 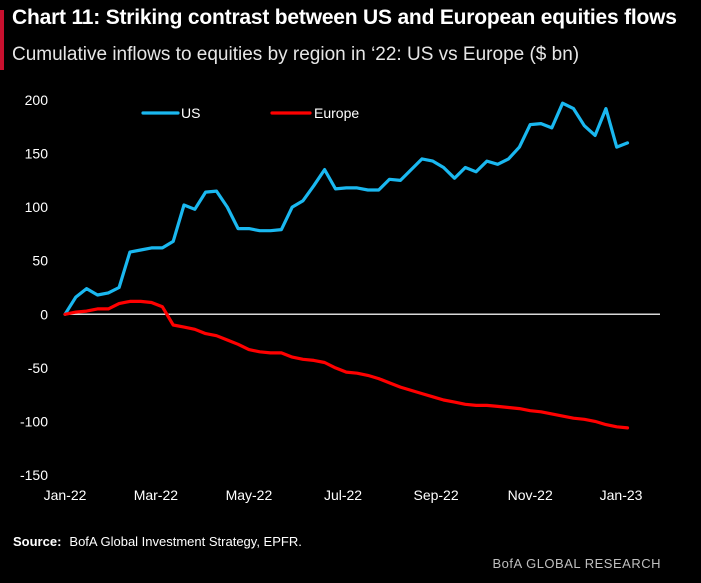 What do you see at coordinates (336, 113) in the screenshot?
I see `legend-europe-label: Europe` at bounding box center [336, 113].